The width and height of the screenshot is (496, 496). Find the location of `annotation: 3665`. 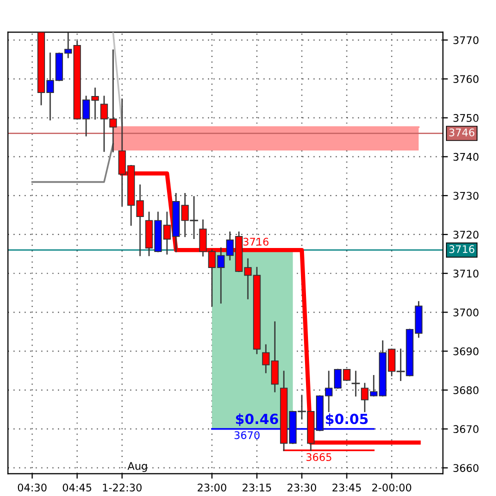

annotation: 3665 is located at coordinates (319, 457).